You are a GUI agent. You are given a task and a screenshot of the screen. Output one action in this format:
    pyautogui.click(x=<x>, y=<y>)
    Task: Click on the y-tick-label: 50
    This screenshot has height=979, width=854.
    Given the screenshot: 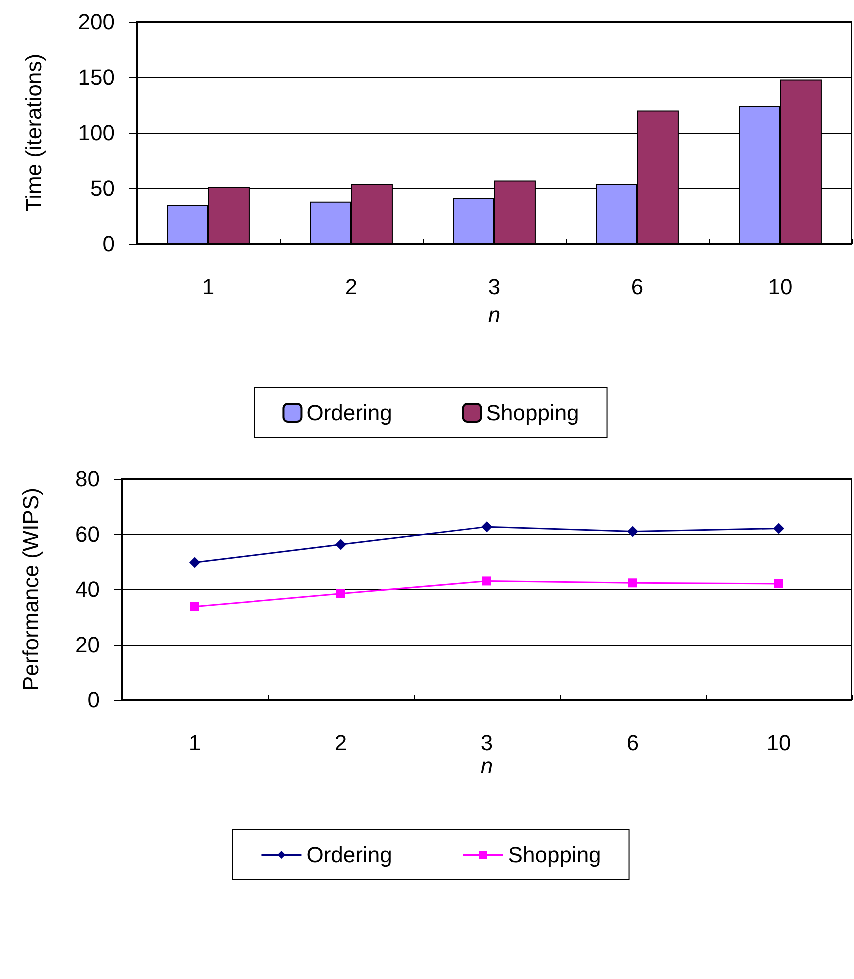 What is the action you would take?
    pyautogui.click(x=102, y=188)
    